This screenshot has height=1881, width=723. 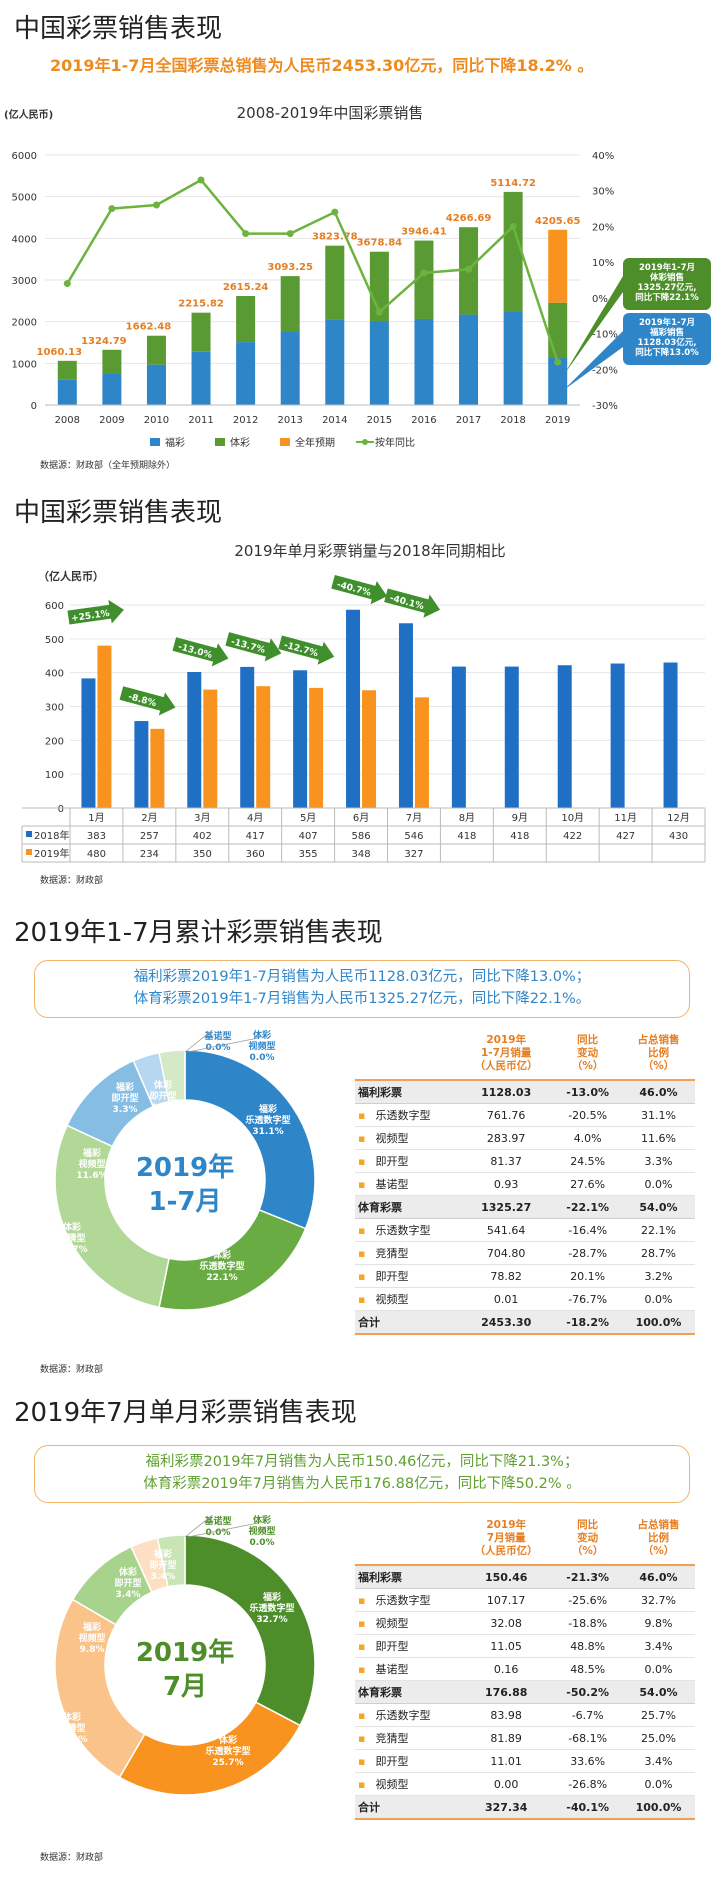 What do you see at coordinates (185, 1413) in the screenshot?
I see `section4-title: 2019年7月单月彩票销售表现` at bounding box center [185, 1413].